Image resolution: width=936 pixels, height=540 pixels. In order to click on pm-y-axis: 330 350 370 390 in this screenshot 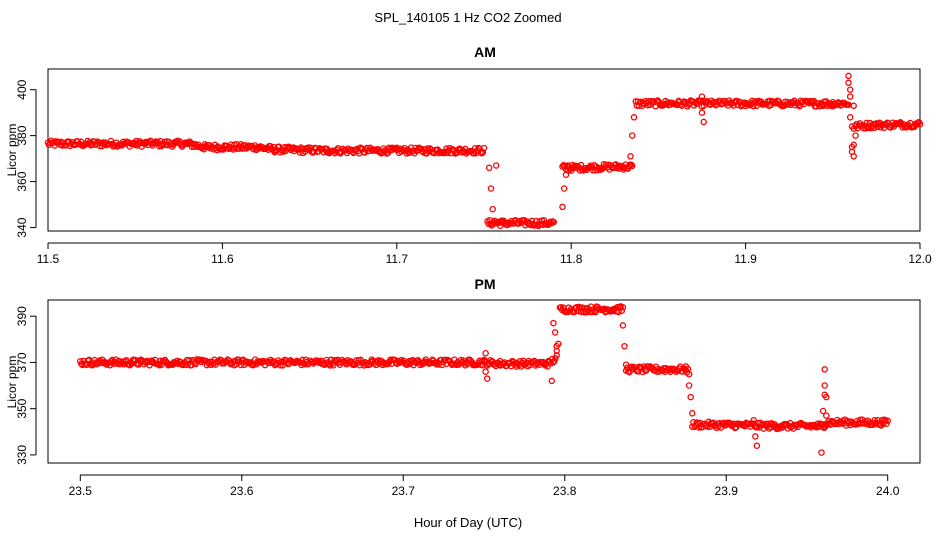, I will do `click(26, 385)`.